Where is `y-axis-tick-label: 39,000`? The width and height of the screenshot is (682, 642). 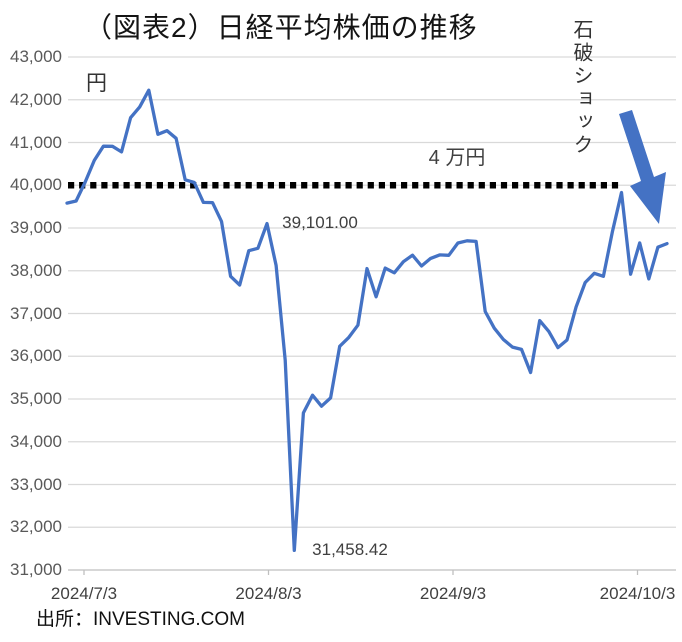
y-axis-tick-label: 39,000 is located at coordinates (36, 227).